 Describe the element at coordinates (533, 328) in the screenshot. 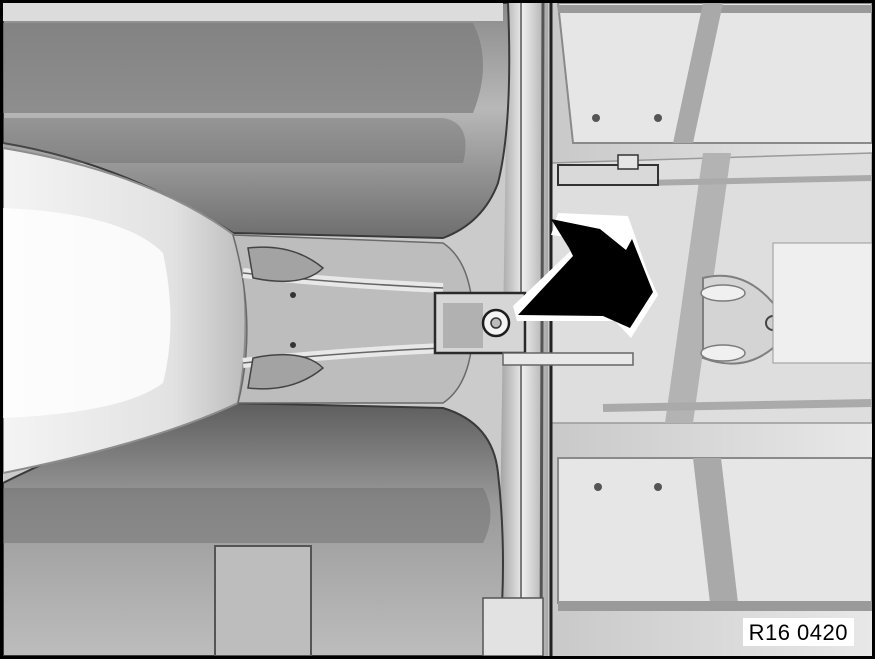

I see `bolt-mount` at that location.